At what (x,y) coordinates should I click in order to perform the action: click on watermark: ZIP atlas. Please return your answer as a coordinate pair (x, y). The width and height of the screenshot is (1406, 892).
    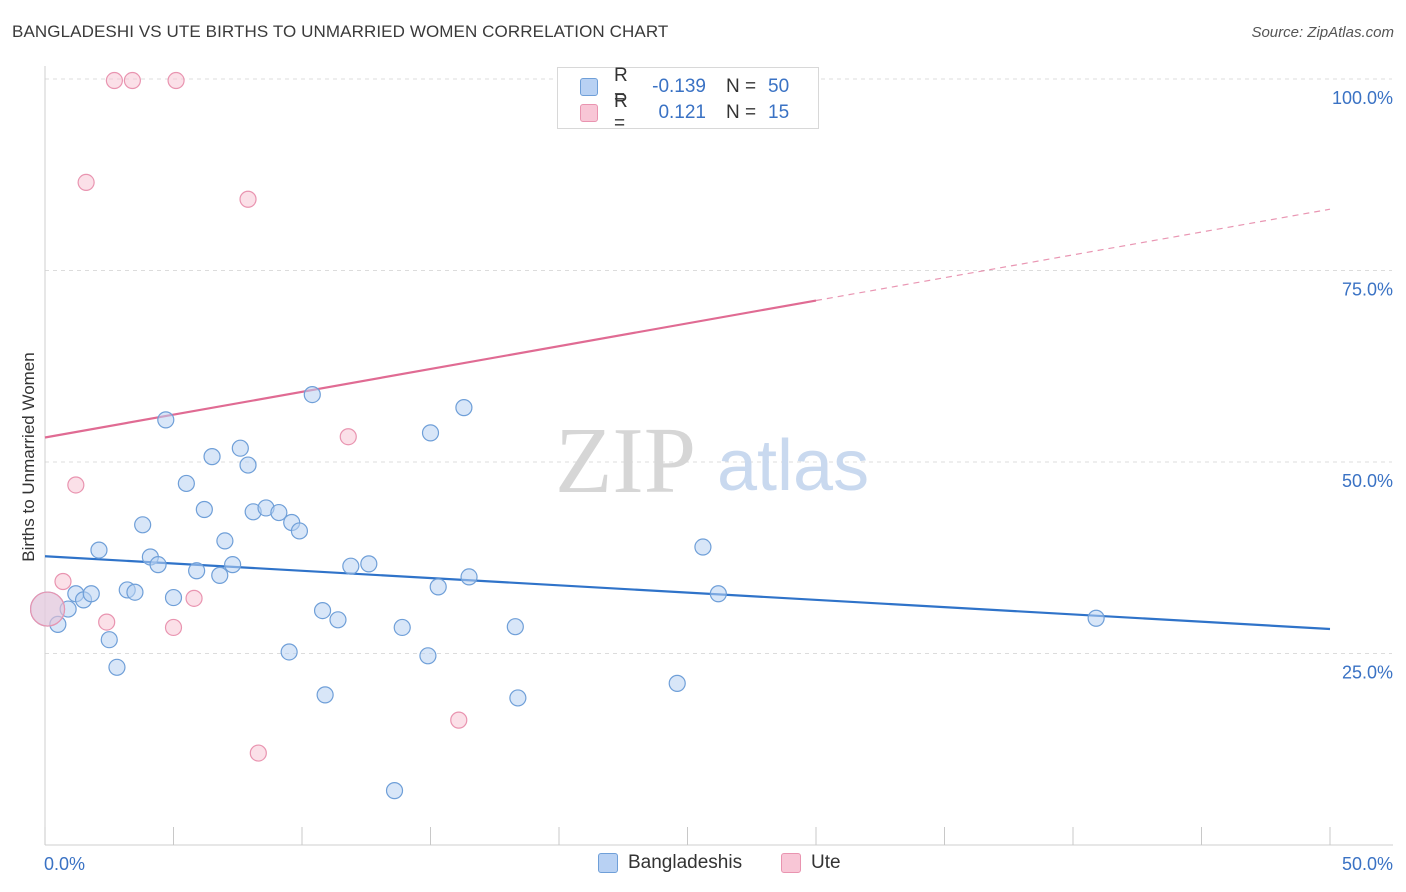
    Looking at the image, I should click on (712, 461).